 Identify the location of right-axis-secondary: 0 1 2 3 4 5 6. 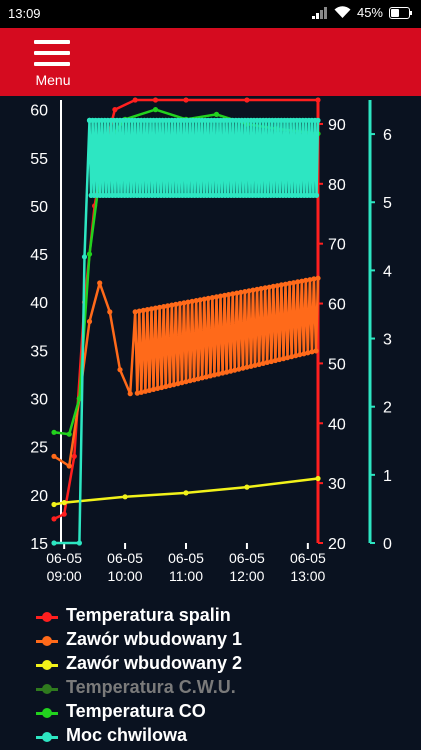
(380, 326).